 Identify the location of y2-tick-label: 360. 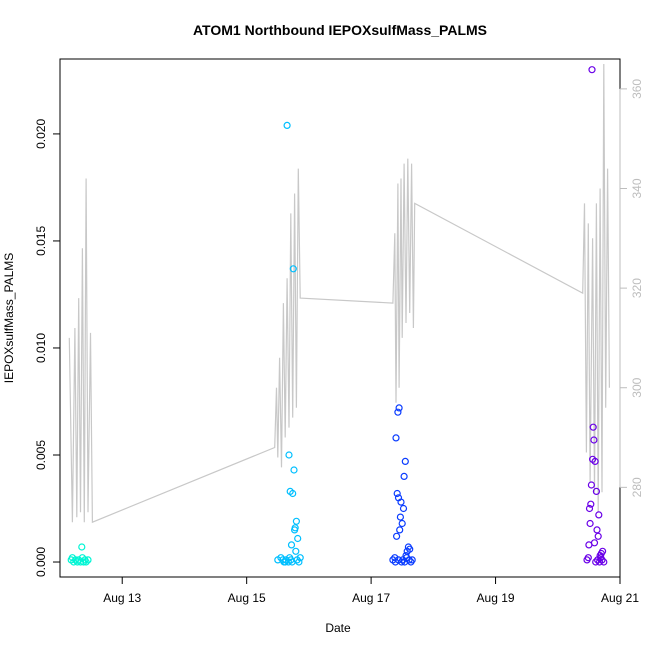
(637, 89).